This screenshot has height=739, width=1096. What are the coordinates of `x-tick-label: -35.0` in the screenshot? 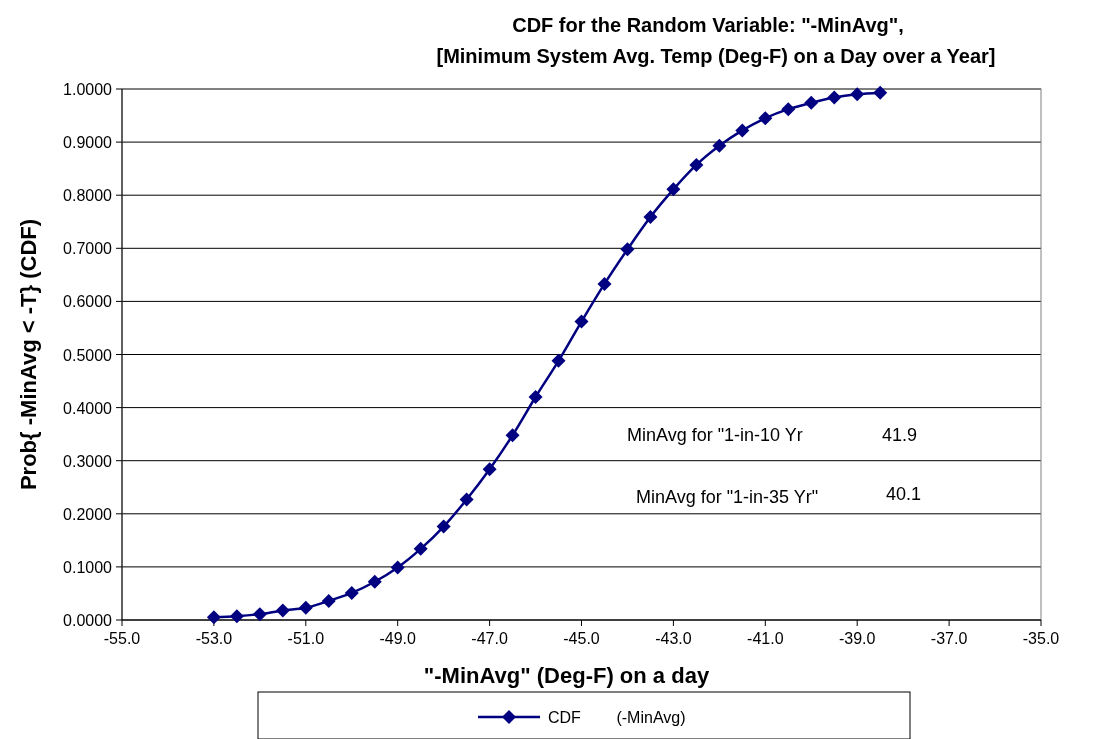 It's located at (1041, 638).